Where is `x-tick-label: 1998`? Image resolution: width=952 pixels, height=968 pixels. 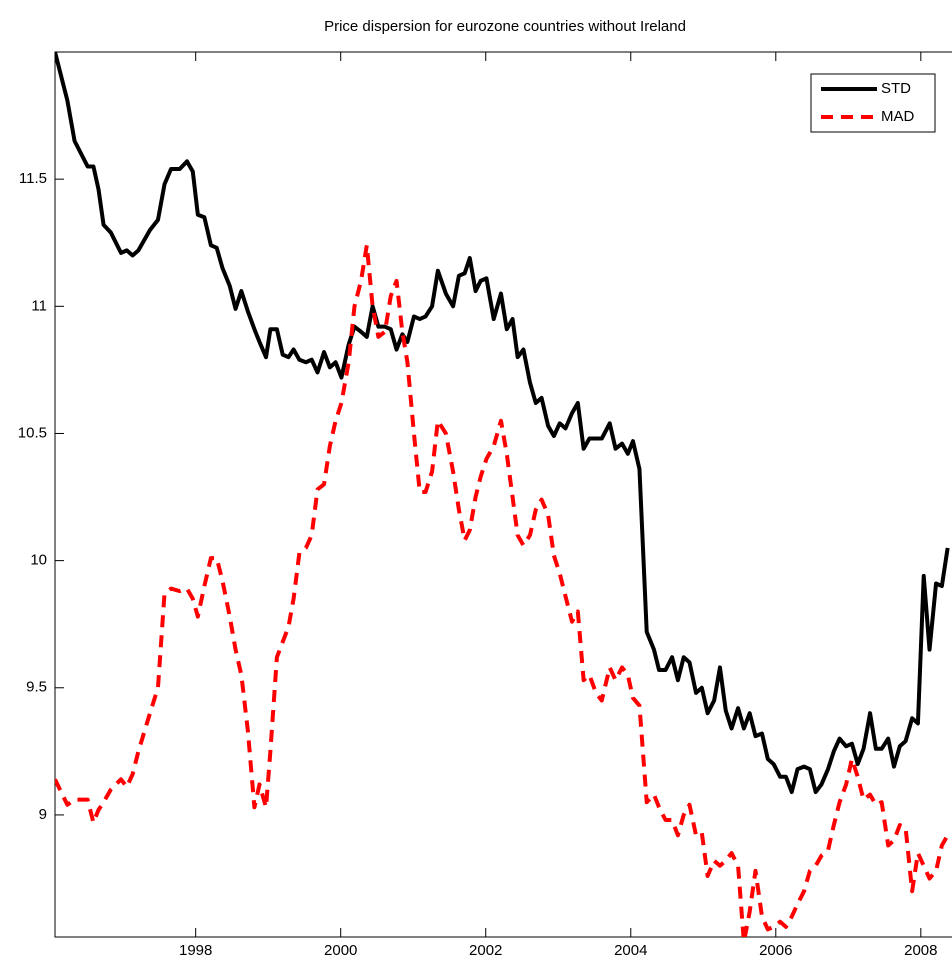 x-tick-label: 1998 is located at coordinates (195, 950).